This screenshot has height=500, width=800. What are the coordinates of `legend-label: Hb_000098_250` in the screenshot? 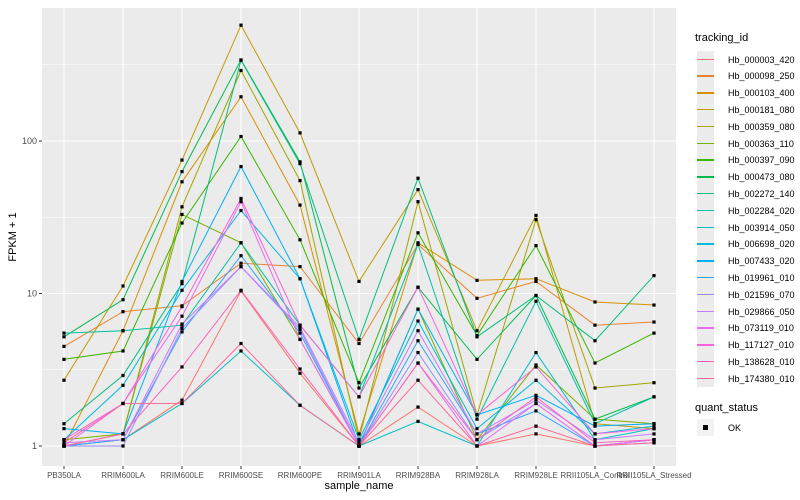 It's located at (761, 76).